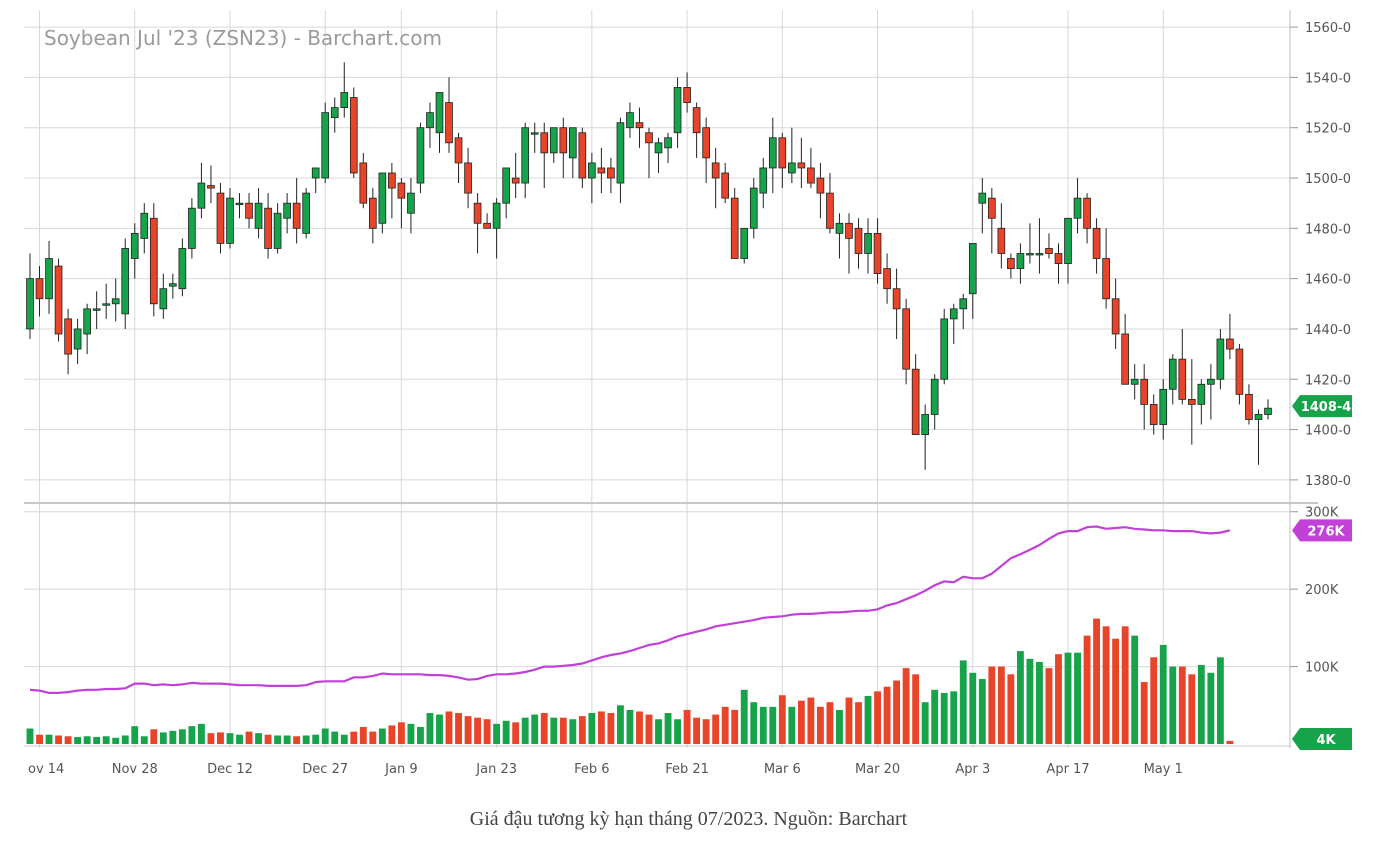  I want to click on last-volume-badge-label: 4K, so click(1326, 740).